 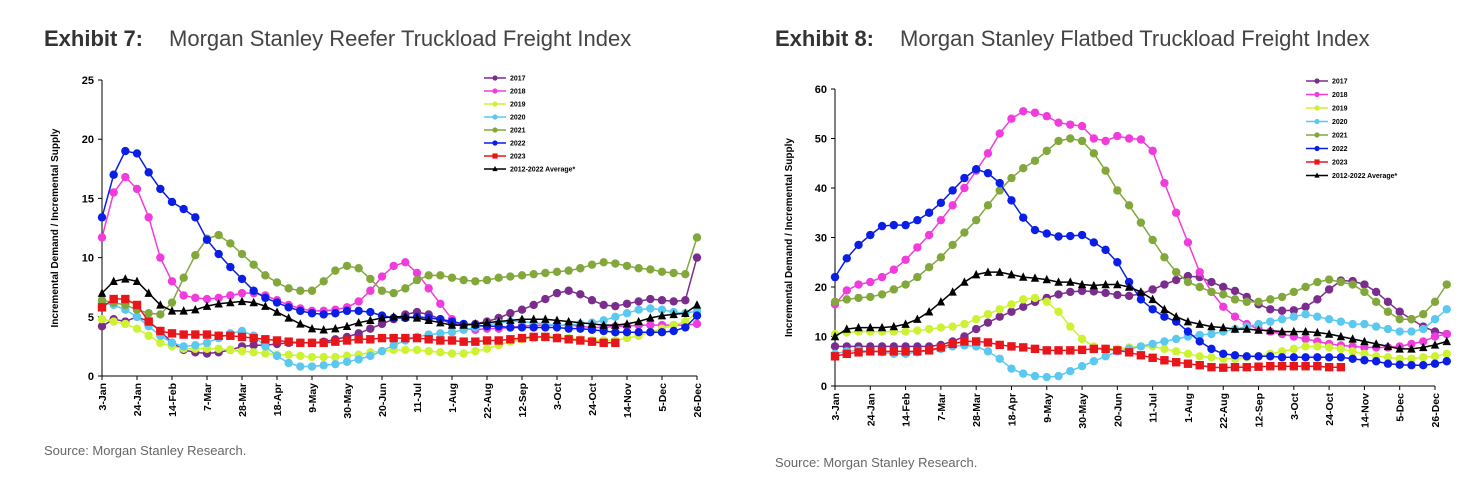 What do you see at coordinates (942, 407) in the screenshot?
I see `x-tick-label: 7-Mar` at bounding box center [942, 407].